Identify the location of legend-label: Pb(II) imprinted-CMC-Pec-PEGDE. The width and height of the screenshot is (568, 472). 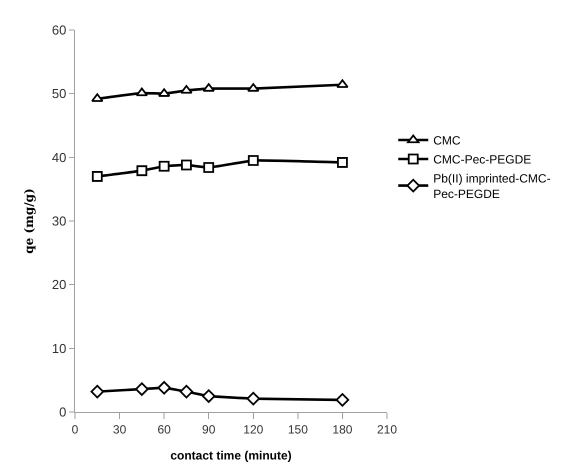
(492, 186).